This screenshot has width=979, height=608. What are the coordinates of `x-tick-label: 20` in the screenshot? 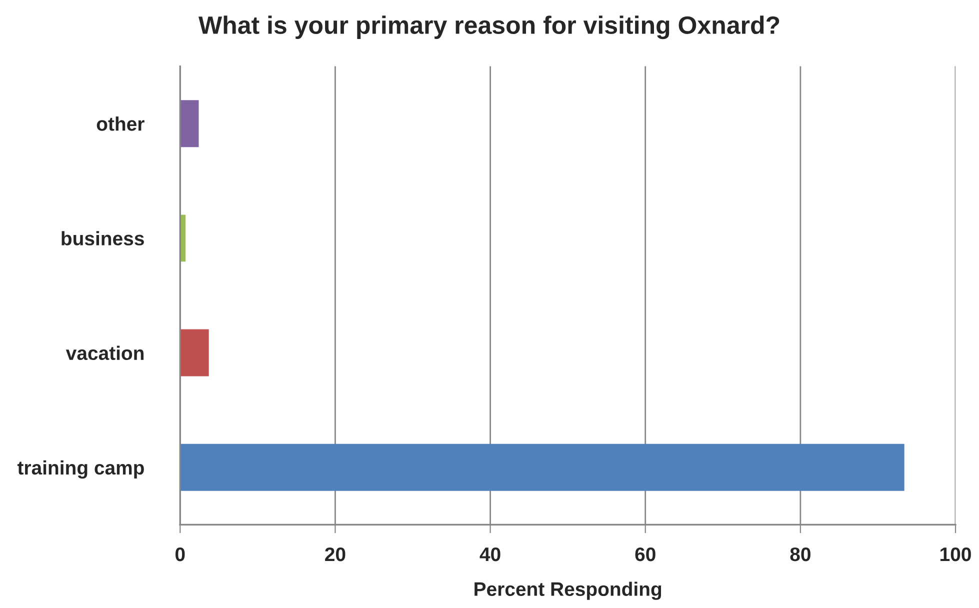 It's located at (335, 554).